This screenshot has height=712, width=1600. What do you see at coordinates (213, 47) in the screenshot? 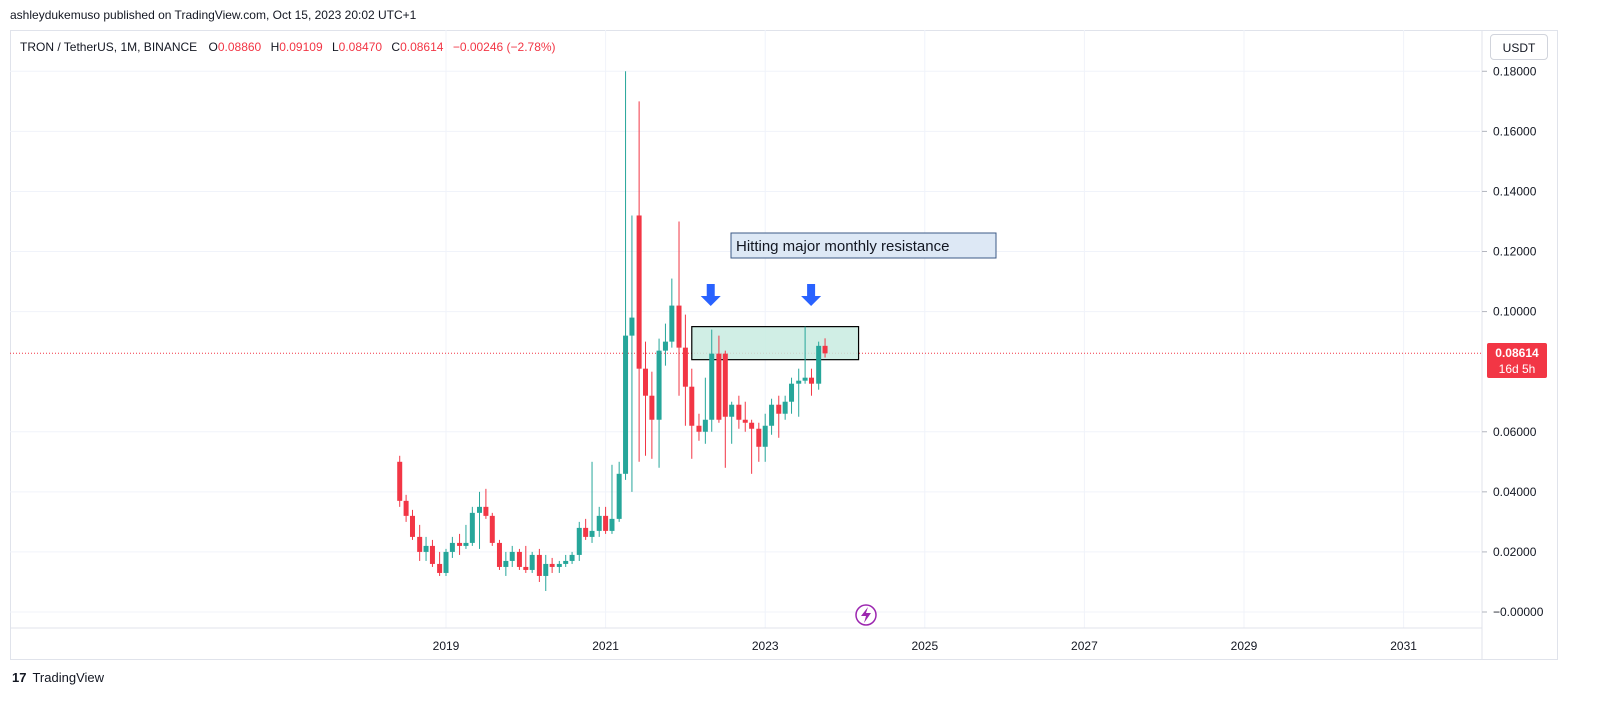
I see `open-label: O` at bounding box center [213, 47].